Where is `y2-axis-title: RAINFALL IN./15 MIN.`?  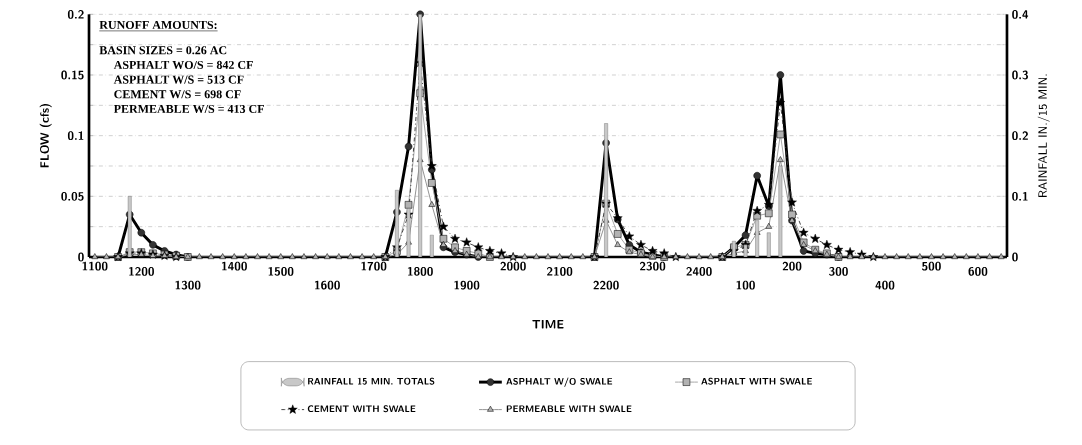
y2-axis-title: RAINFALL IN./15 MIN. is located at coordinates (1043, 135).